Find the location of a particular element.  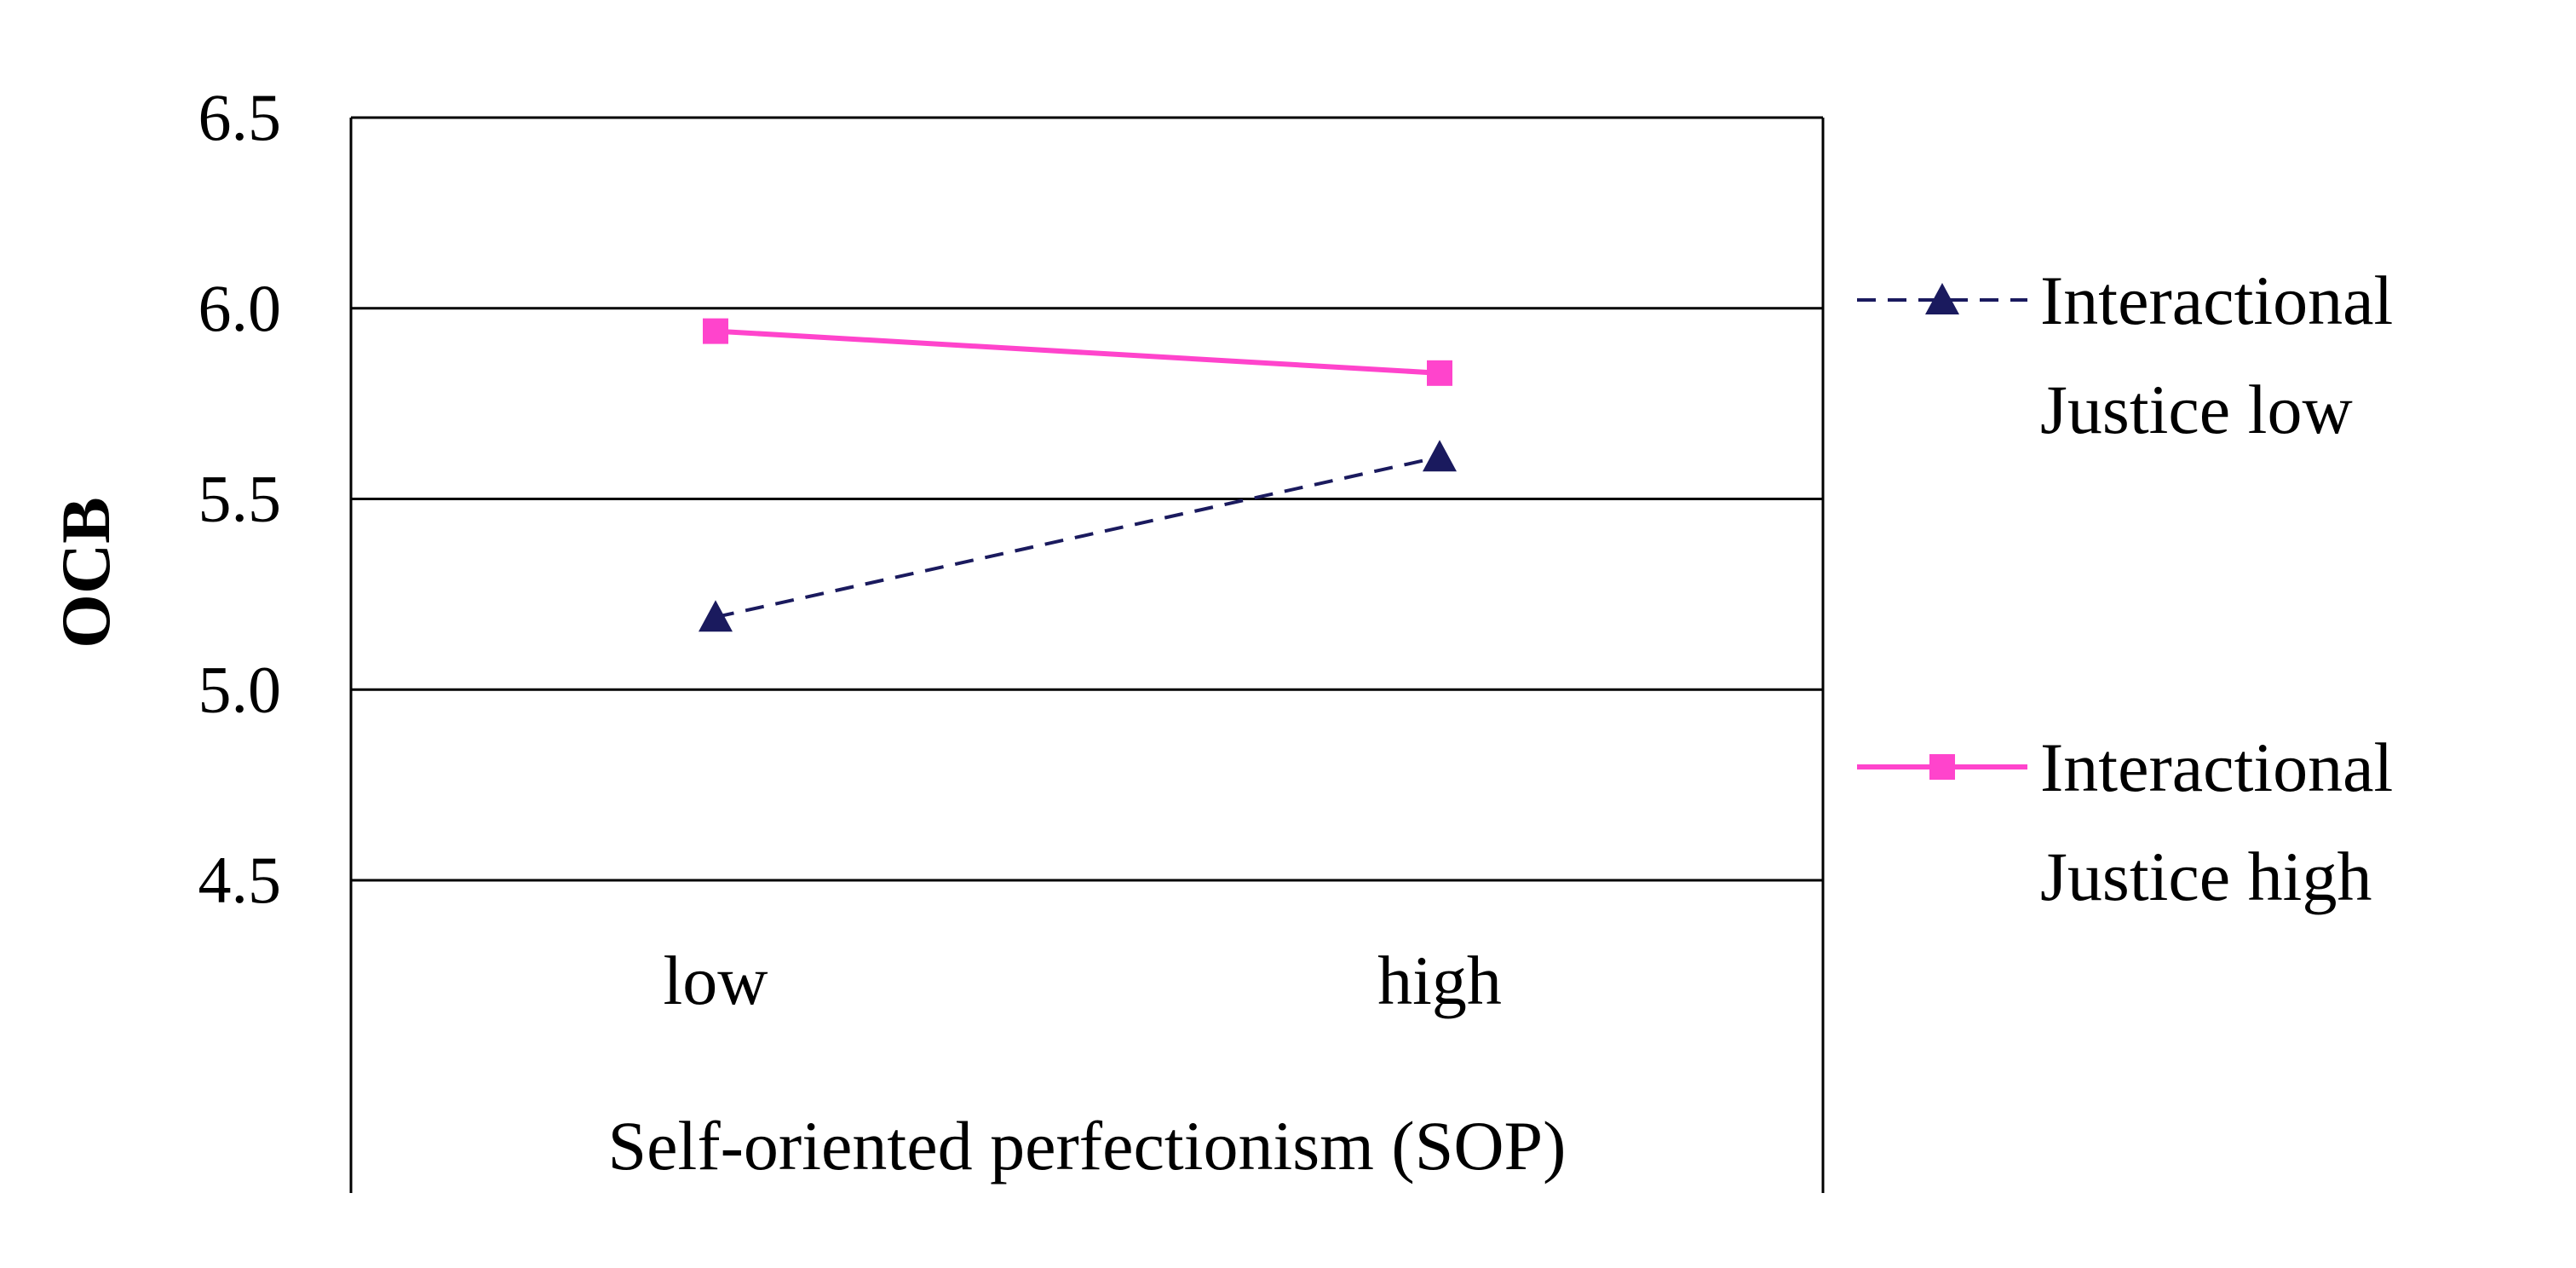

legend-item: Interactional Justice high is located at coordinates (2125, 822).